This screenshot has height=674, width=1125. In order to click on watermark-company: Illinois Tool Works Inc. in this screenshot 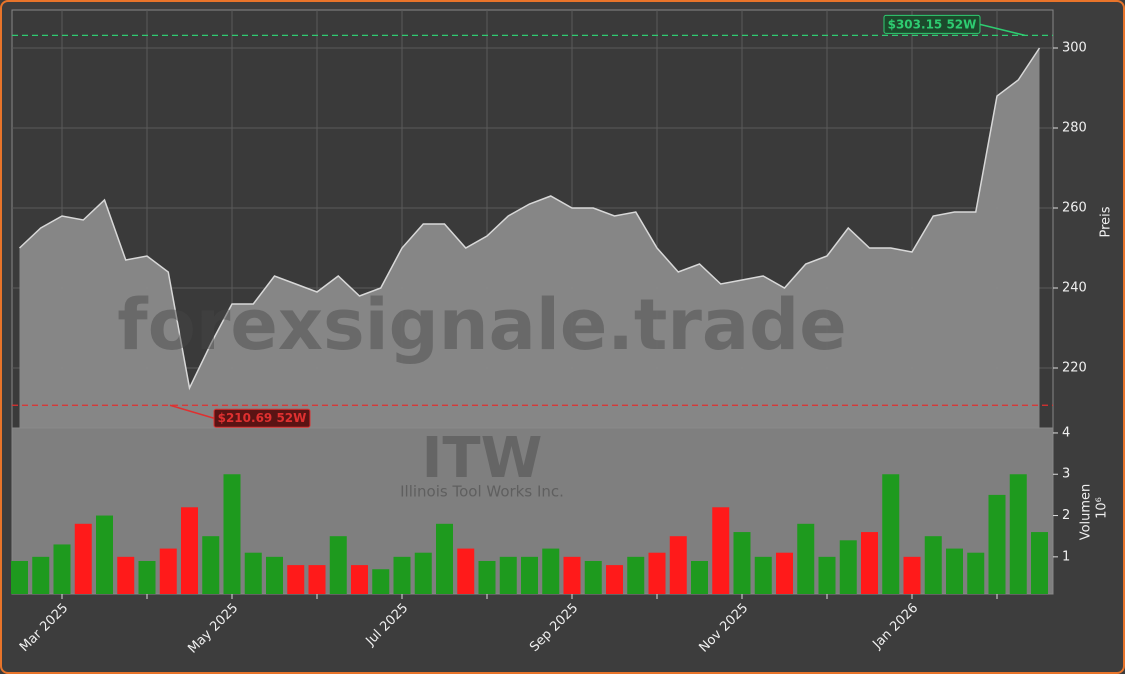, I will do `click(482, 492)`.